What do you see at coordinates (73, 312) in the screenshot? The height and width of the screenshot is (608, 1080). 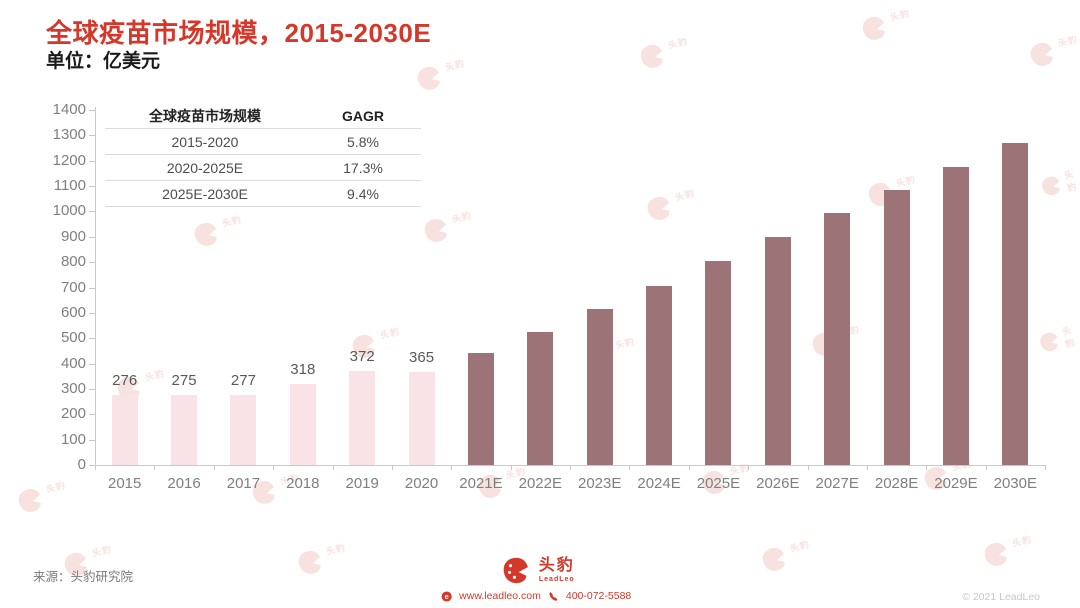 I see `y-tick-label: 600` at bounding box center [73, 312].